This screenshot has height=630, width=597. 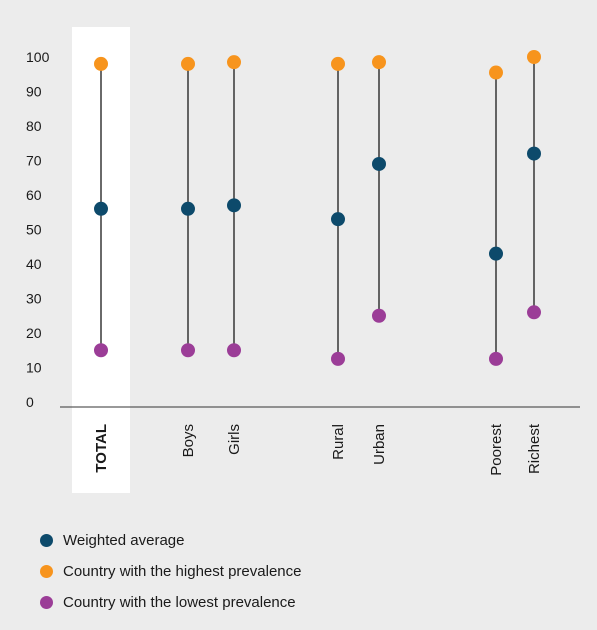 What do you see at coordinates (101, 63) in the screenshot?
I see `point-high-total` at bounding box center [101, 63].